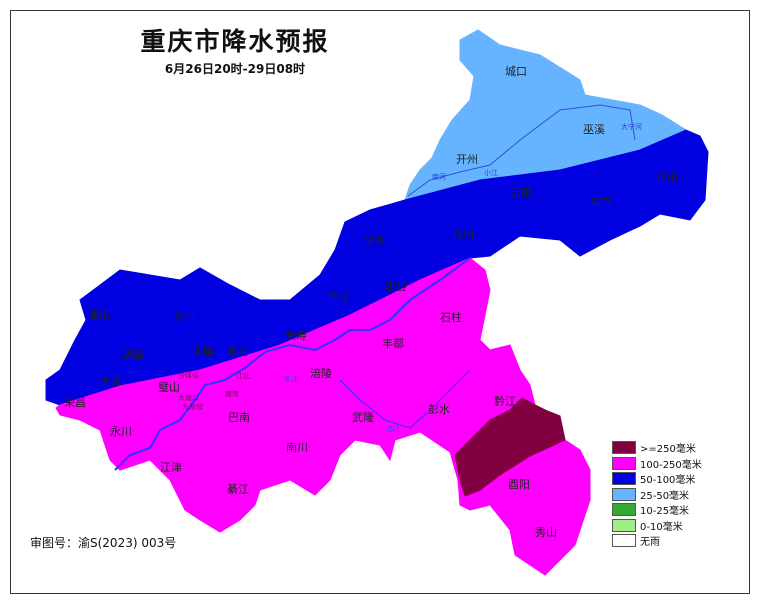  What do you see at coordinates (184, 317) in the screenshot?
I see `county-label: 合川` at bounding box center [184, 317].